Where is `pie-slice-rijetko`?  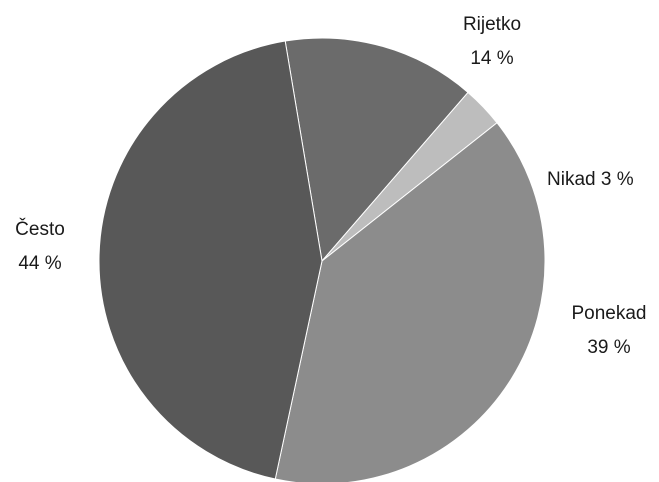
pie-slice-rijetko is located at coordinates (376, 150).